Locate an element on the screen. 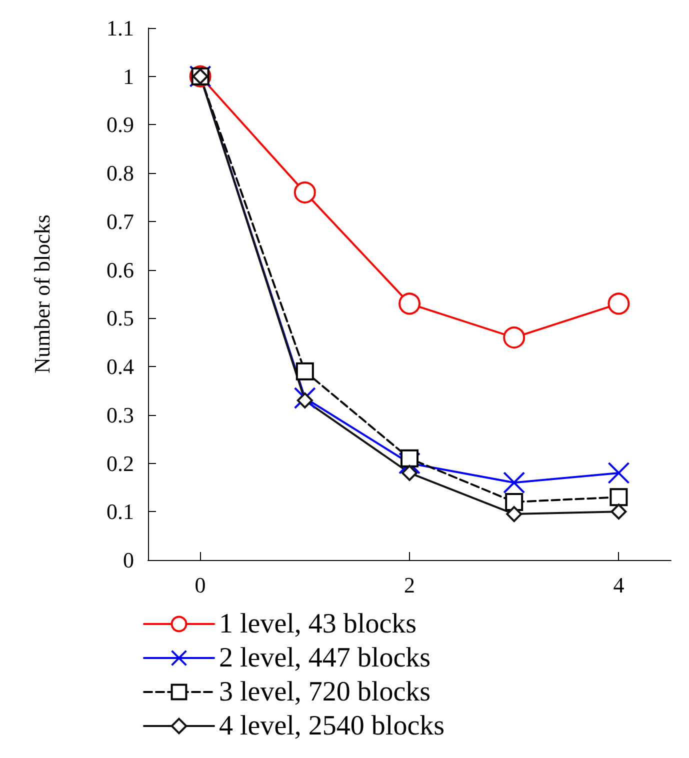 This screenshot has width=689, height=758. y-tick-label: 0 is located at coordinates (128, 560).